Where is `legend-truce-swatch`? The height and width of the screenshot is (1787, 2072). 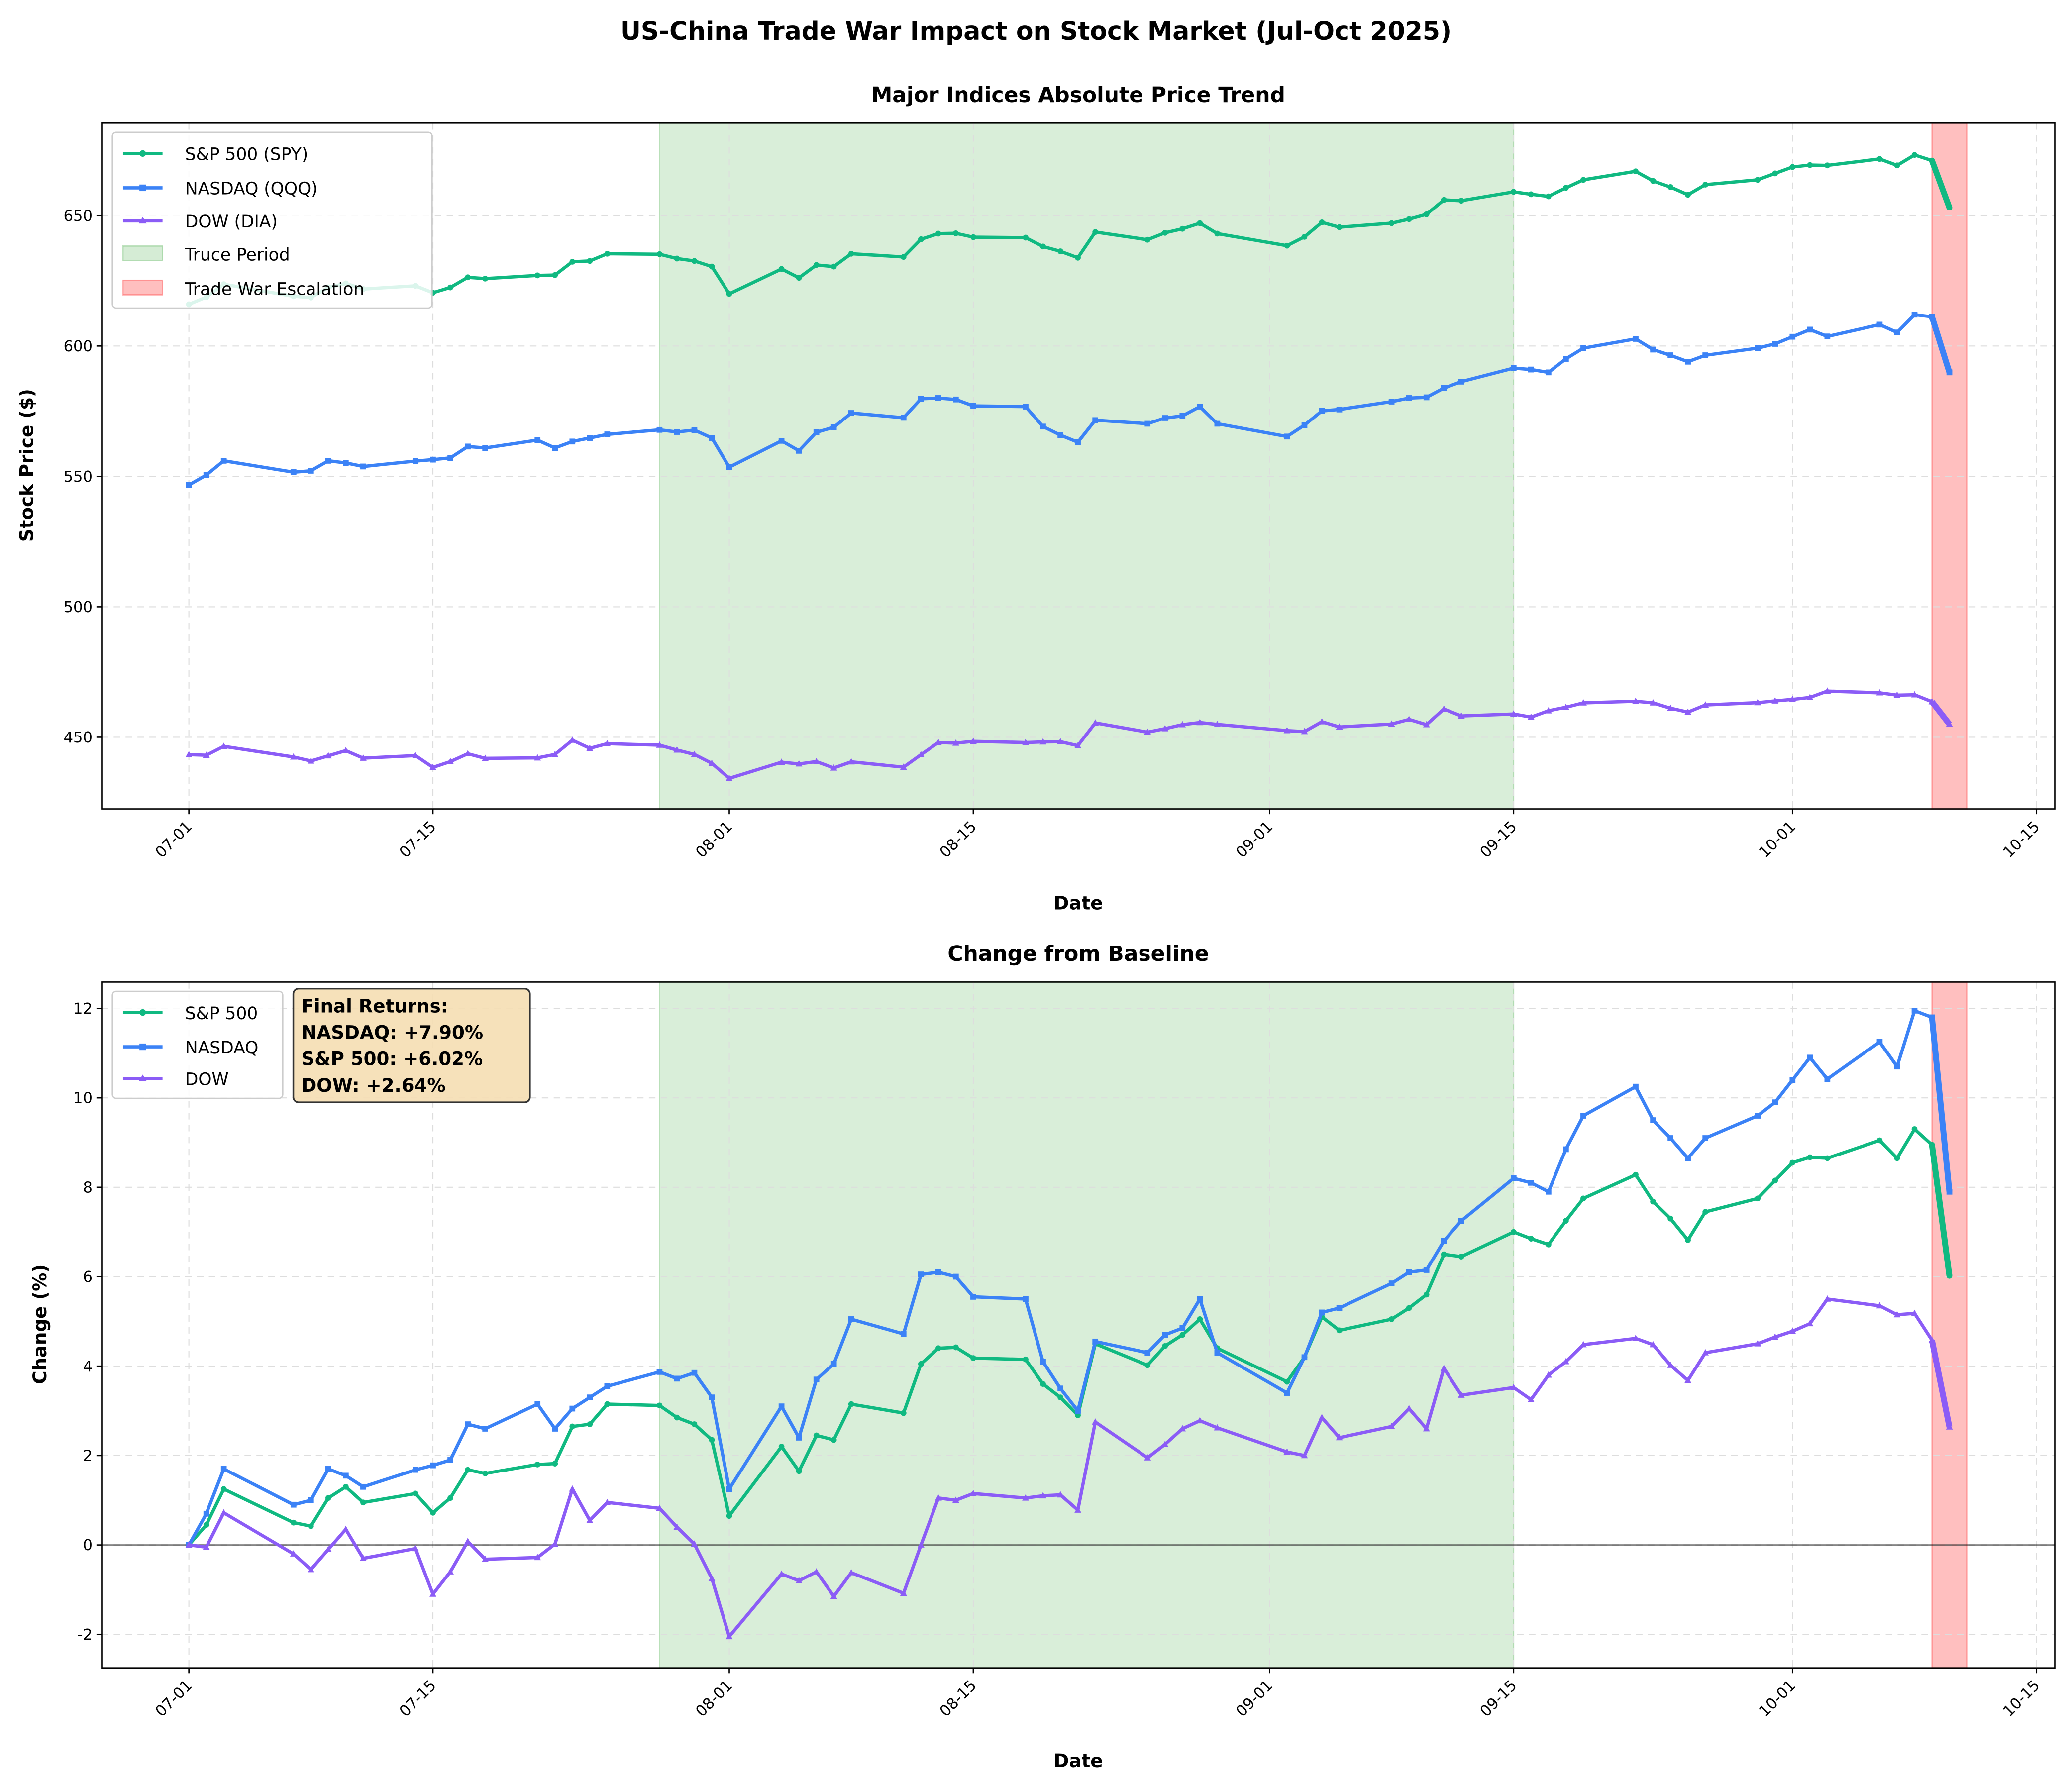
legend-truce-swatch is located at coordinates (142, 253).